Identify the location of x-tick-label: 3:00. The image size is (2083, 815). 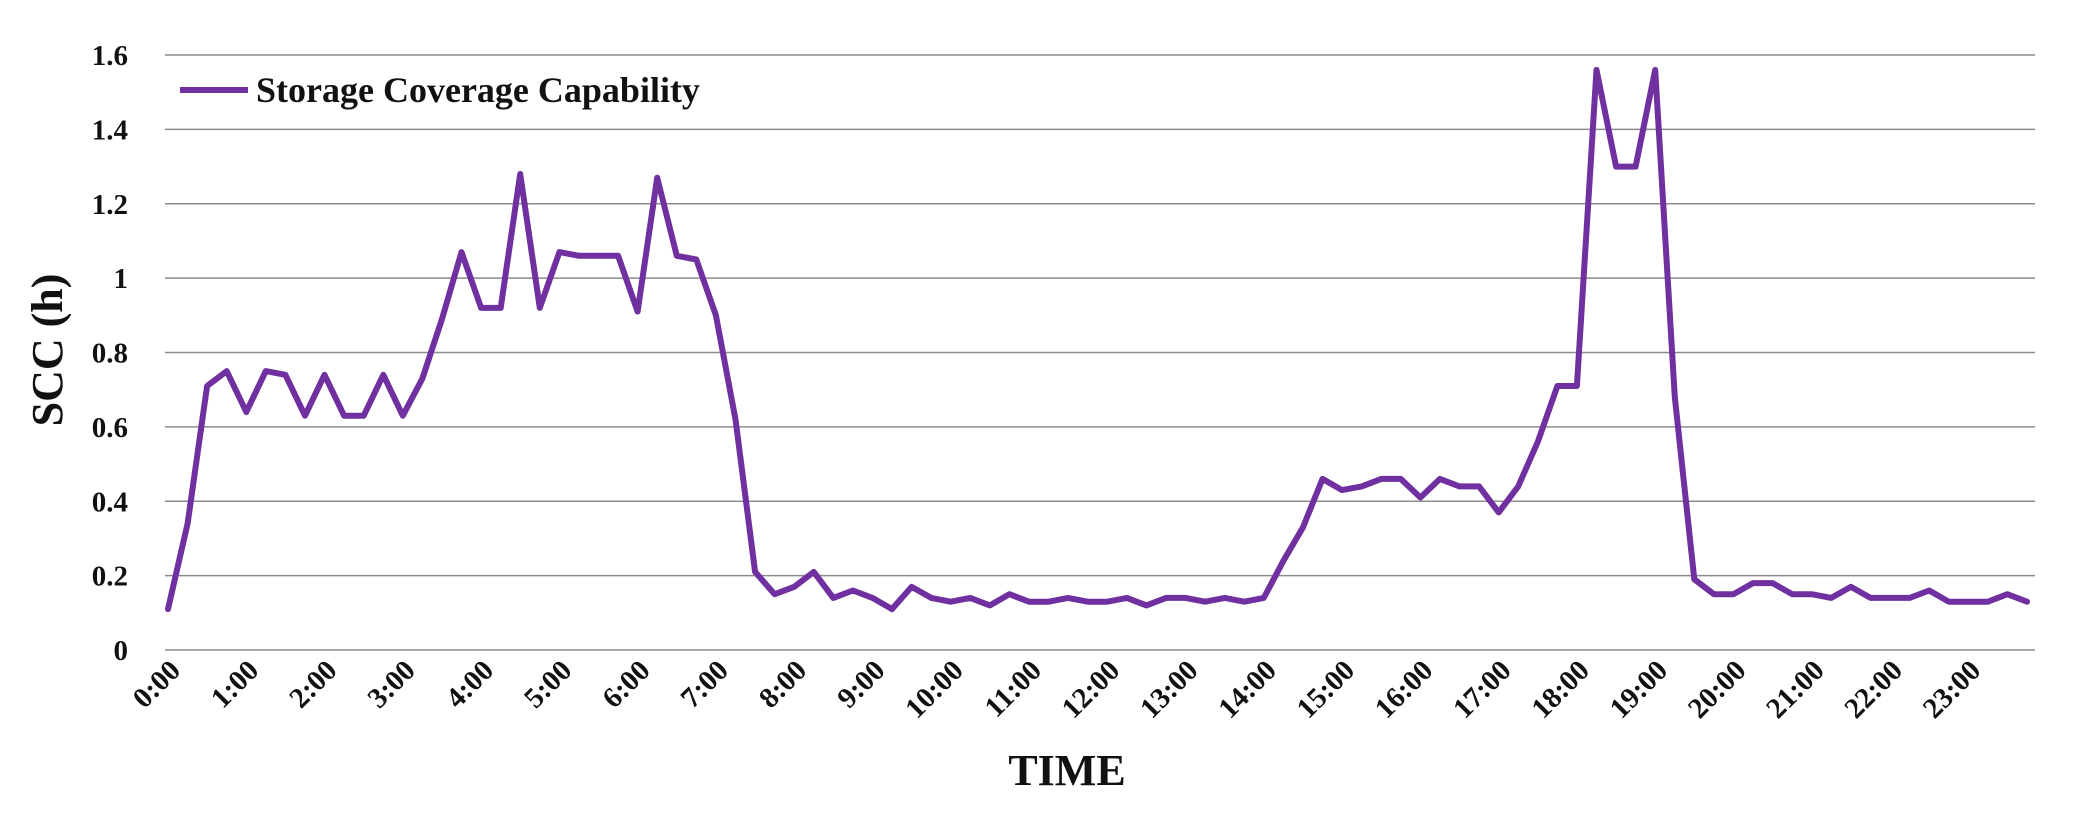
(392, 684).